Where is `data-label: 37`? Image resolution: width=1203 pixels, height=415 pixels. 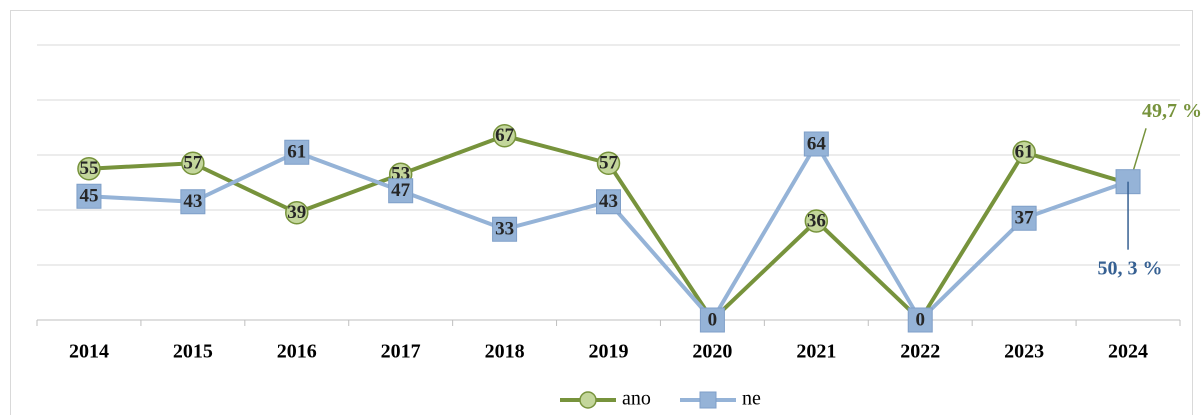
data-label: 37 is located at coordinates (1025, 218).